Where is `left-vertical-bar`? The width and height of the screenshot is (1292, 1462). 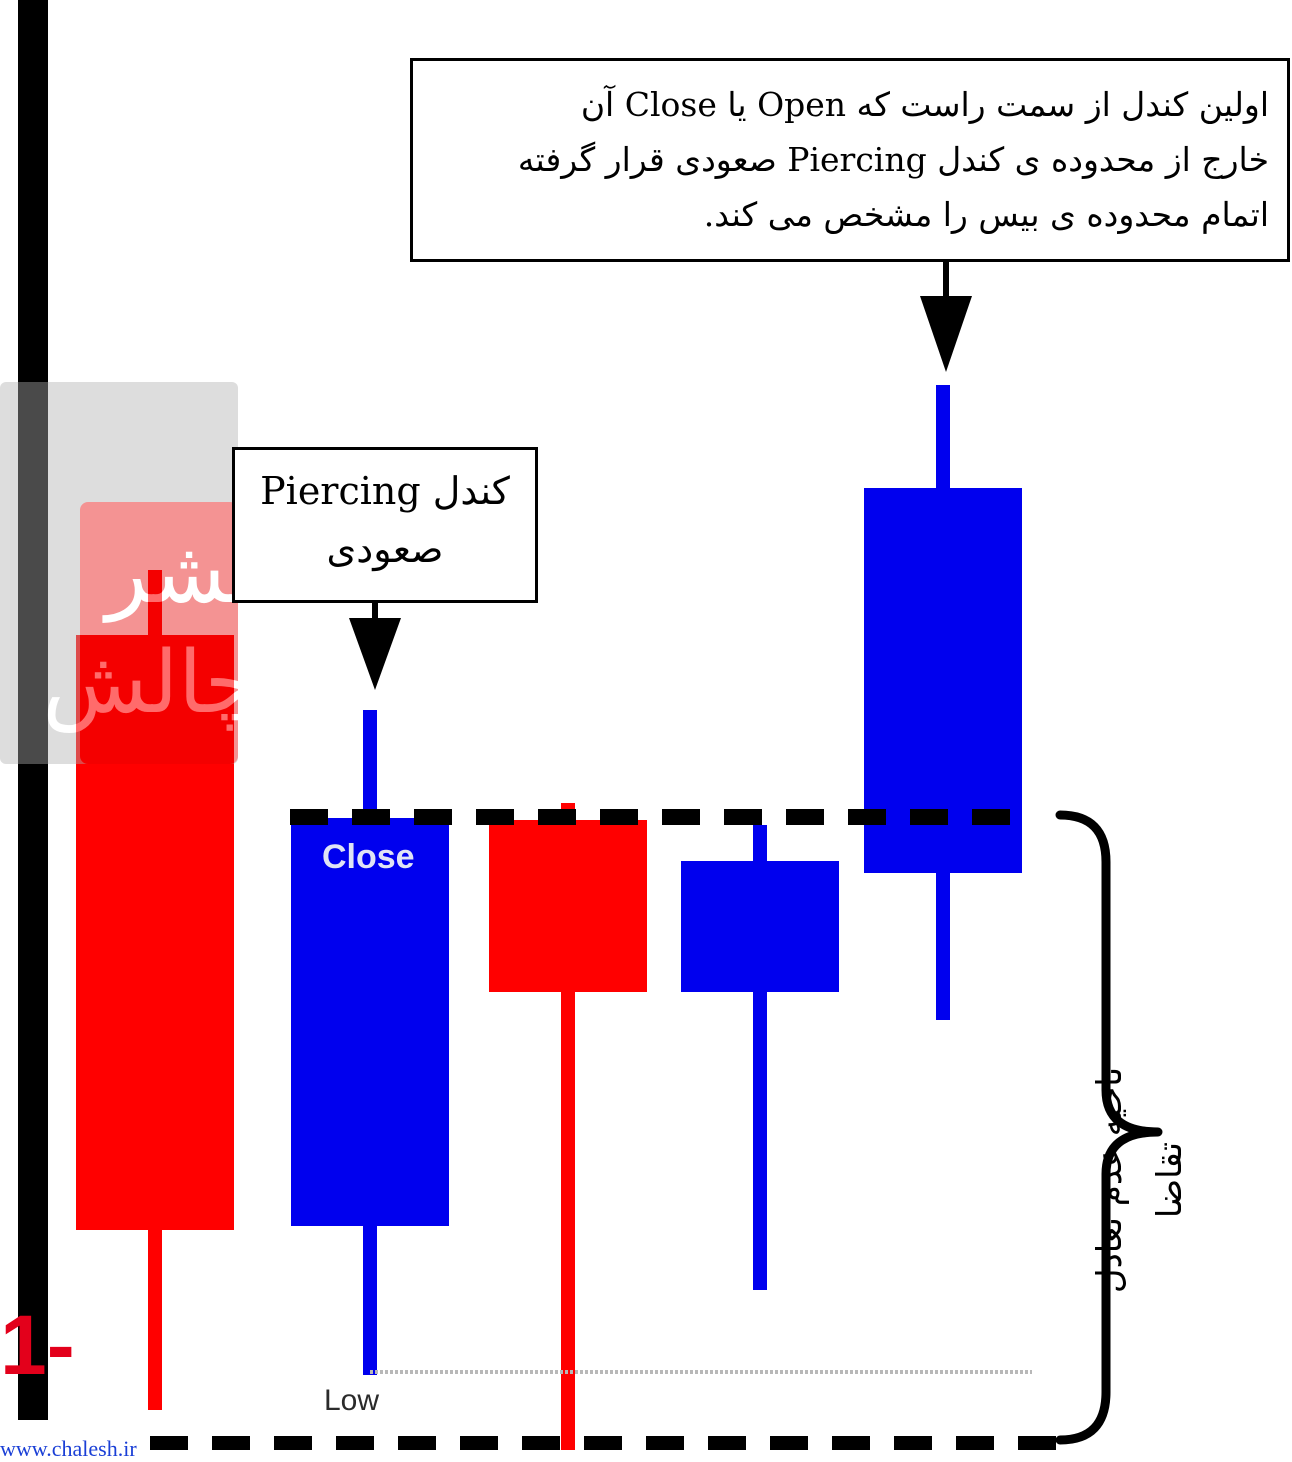
left-vertical-bar is located at coordinates (33, 710).